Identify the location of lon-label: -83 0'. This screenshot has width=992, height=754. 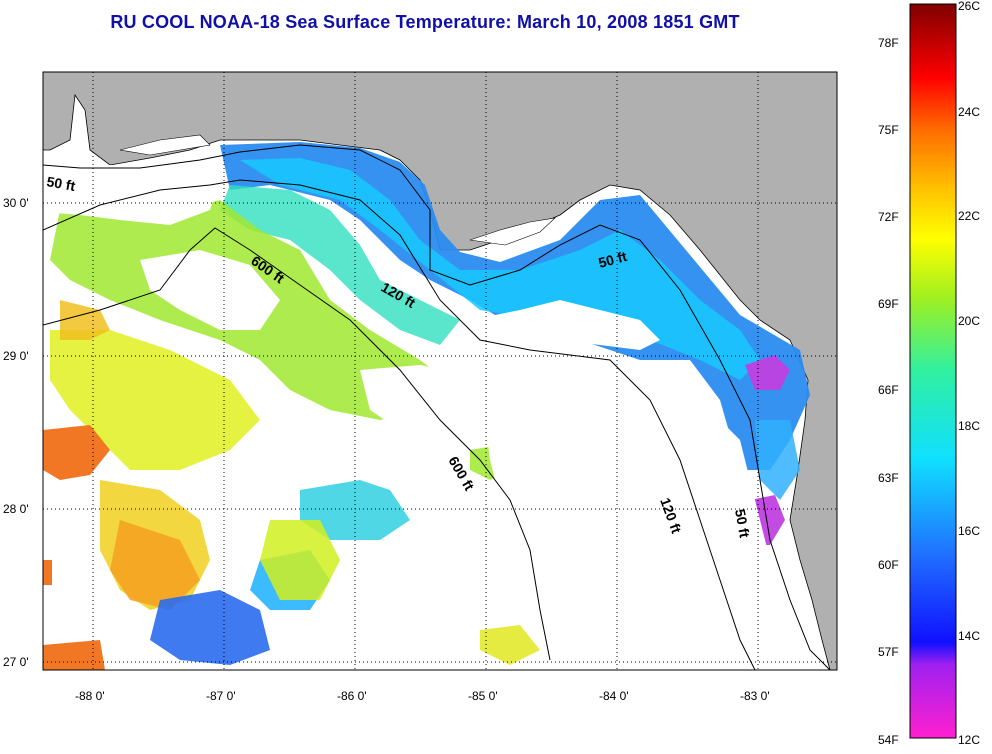
(755, 696).